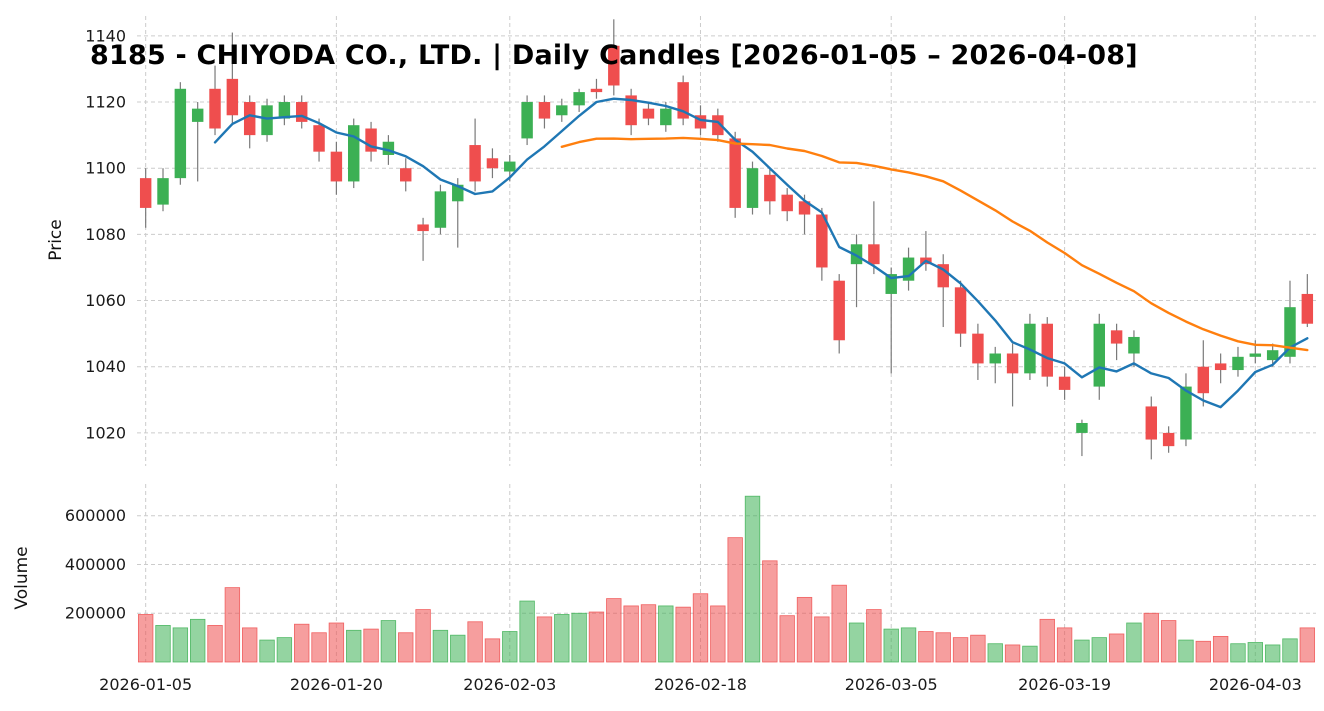 This screenshot has width=1324, height=711. I want to click on price-tick-label: 1100, so click(105, 168).